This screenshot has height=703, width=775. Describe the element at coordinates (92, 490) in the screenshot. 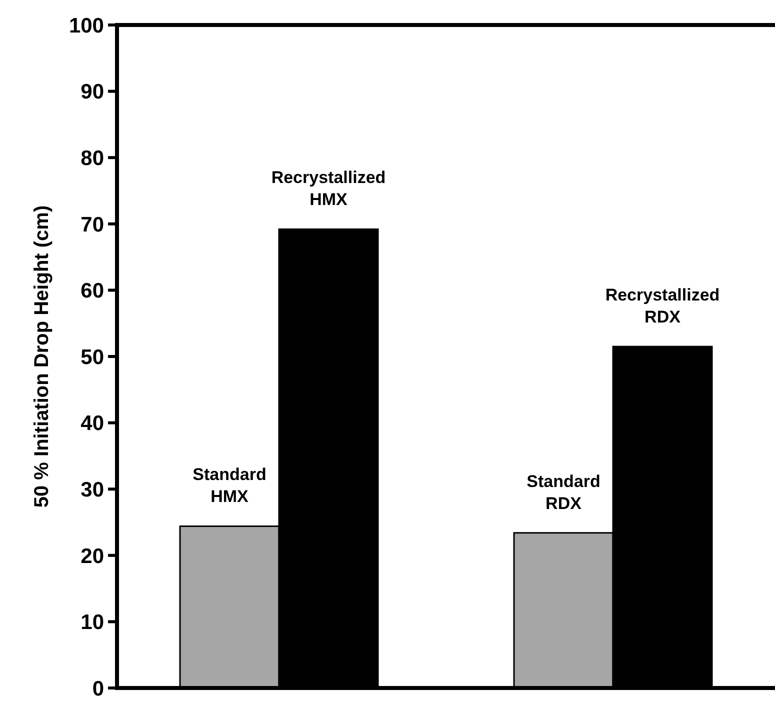

I see `y-tick-label: 30` at that location.